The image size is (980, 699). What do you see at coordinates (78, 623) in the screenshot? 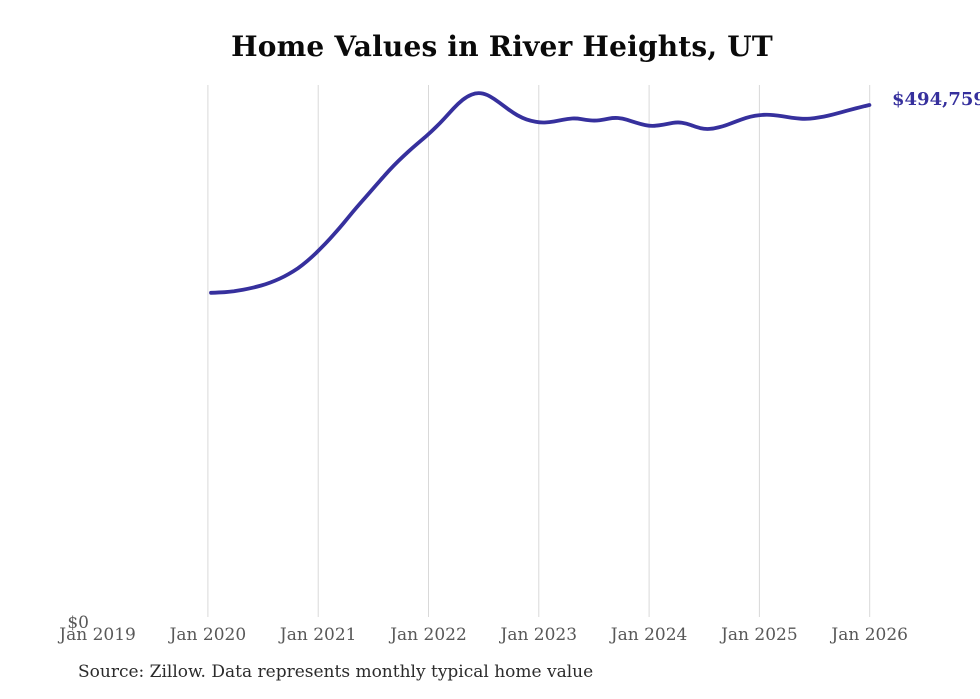
I see `y-axis-zero-label: $0` at bounding box center [78, 623].